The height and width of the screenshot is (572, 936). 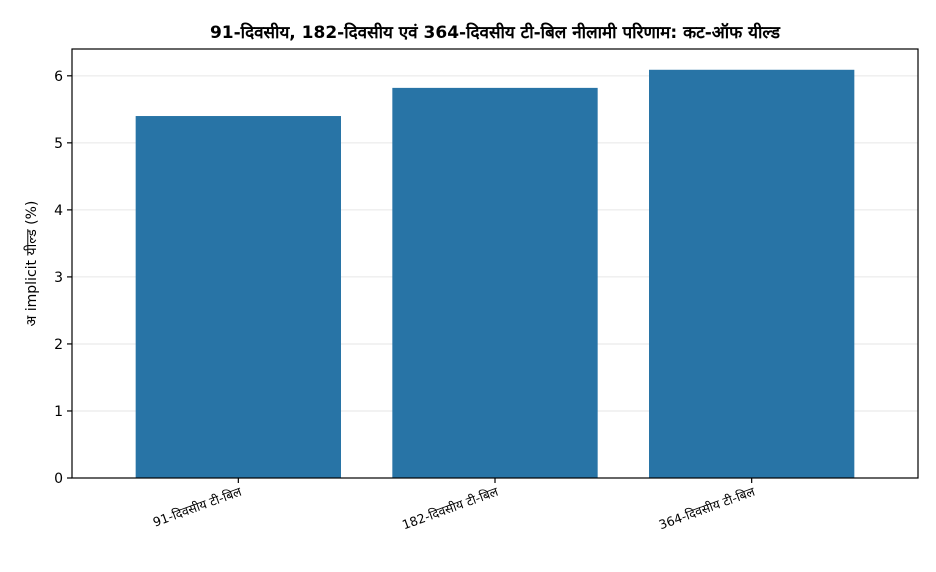 What do you see at coordinates (197, 507) in the screenshot?
I see `x-tick-label: 91-दिवसीय टी-बिल` at bounding box center [197, 507].